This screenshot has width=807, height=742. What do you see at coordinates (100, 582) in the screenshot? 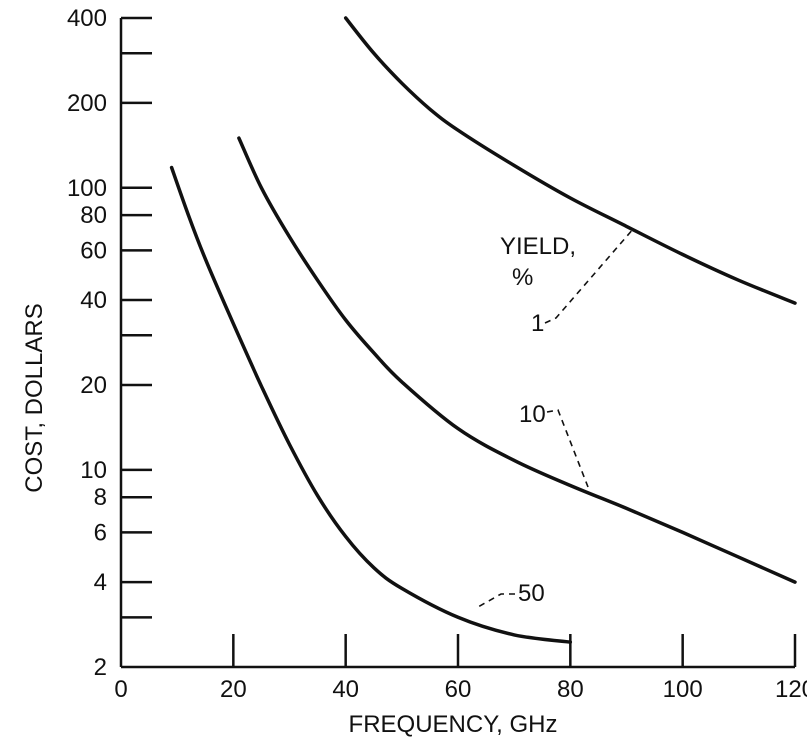
I see `y-tick-label: 4` at bounding box center [100, 582].